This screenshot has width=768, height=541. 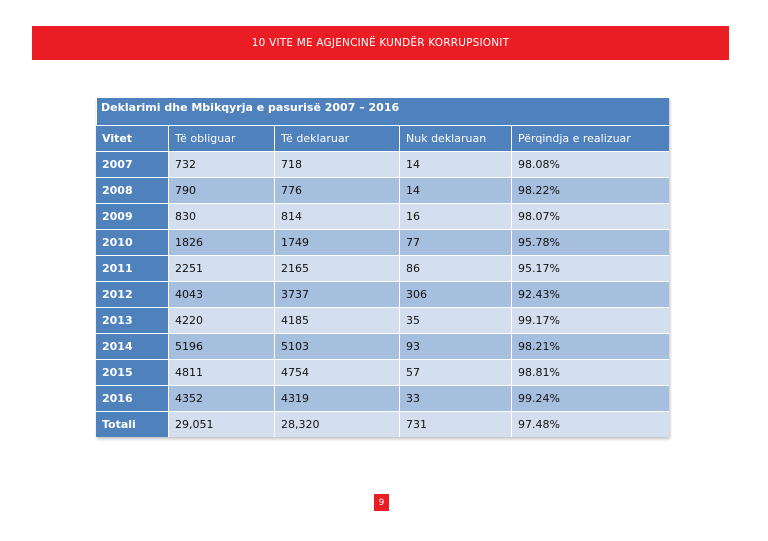 I want to click on table-cell: 97.48%, so click(x=590, y=424).